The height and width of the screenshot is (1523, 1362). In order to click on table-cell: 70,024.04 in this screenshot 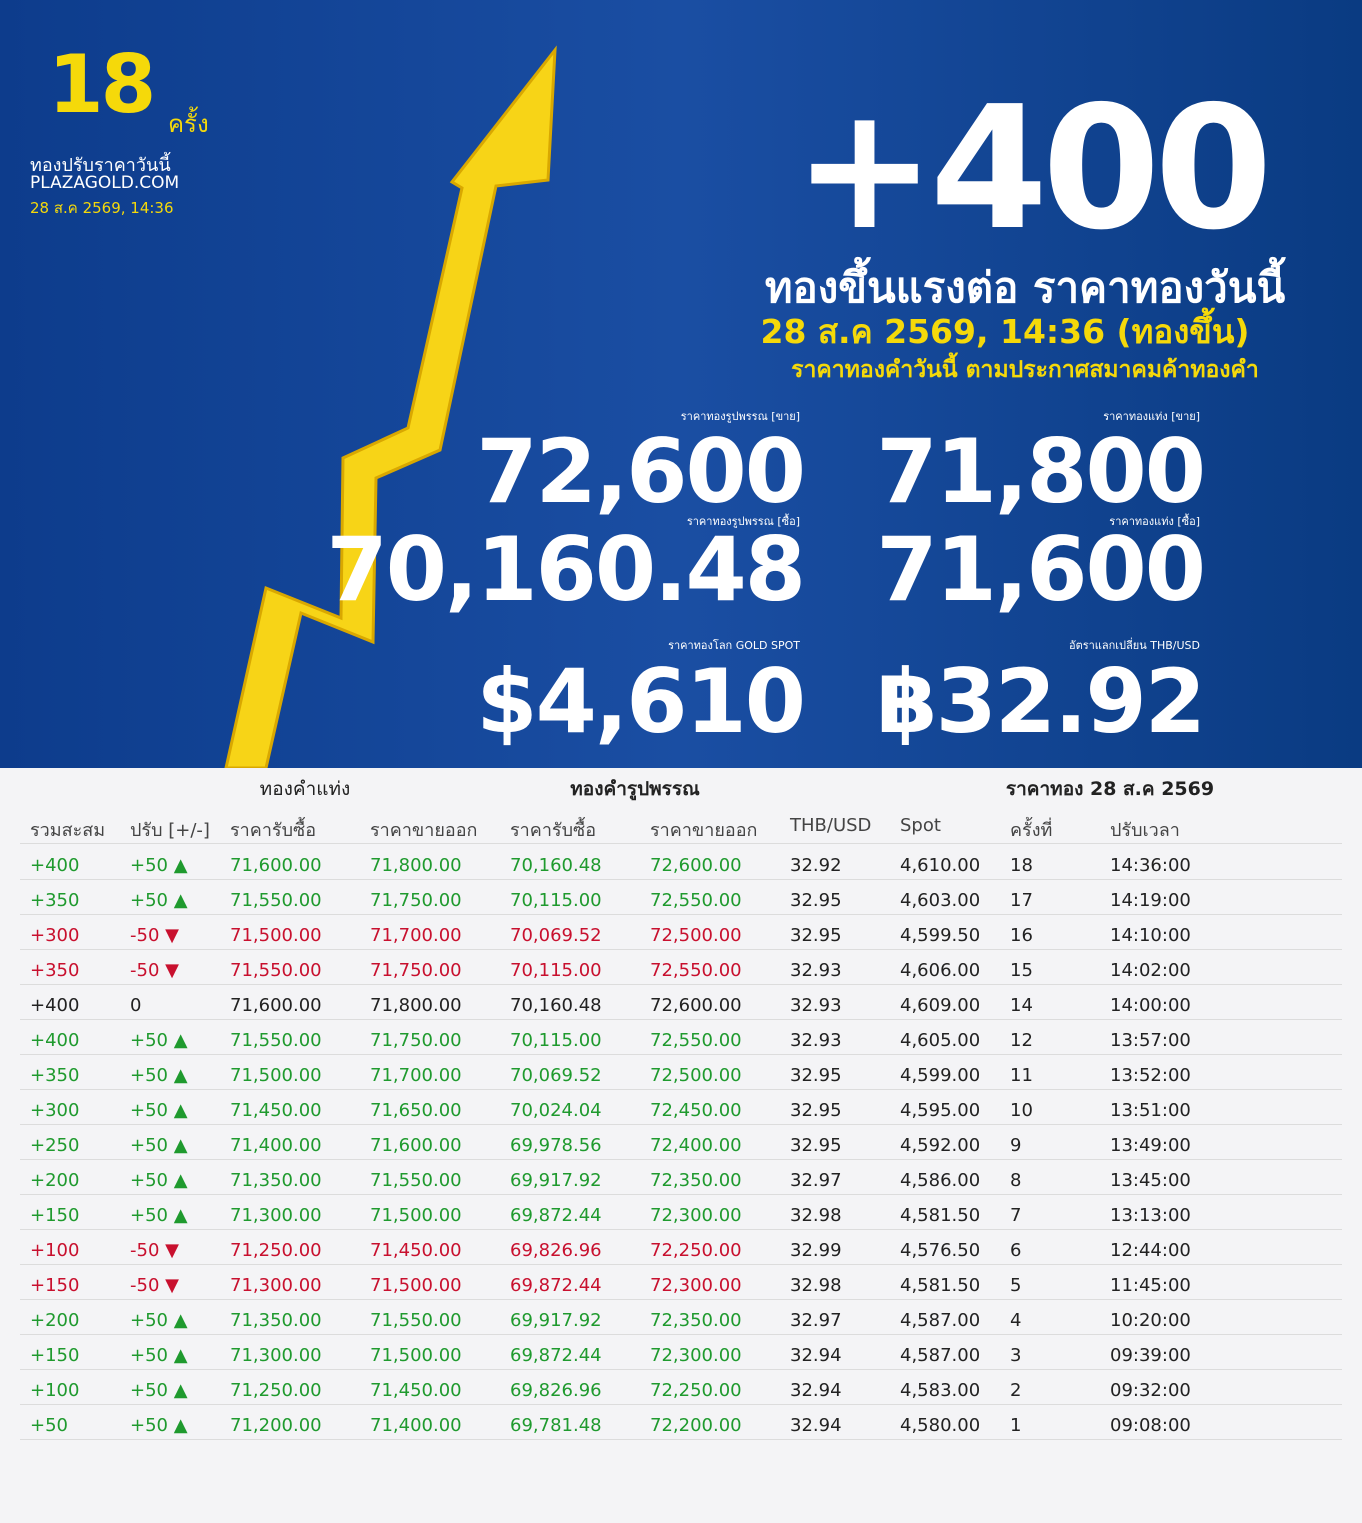, I will do `click(556, 1110)`.